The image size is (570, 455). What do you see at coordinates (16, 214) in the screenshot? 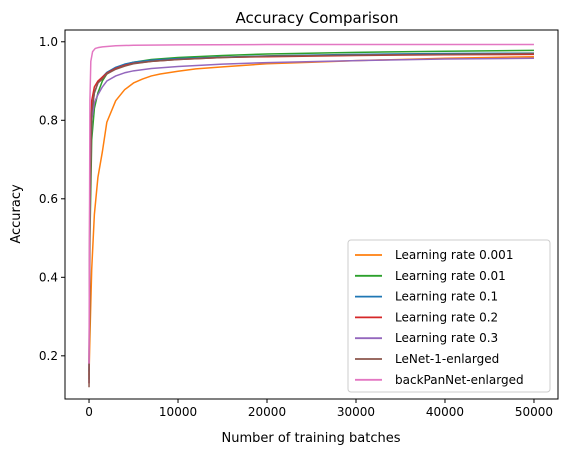
I see `y-axis-label: Accuracy` at bounding box center [16, 214].